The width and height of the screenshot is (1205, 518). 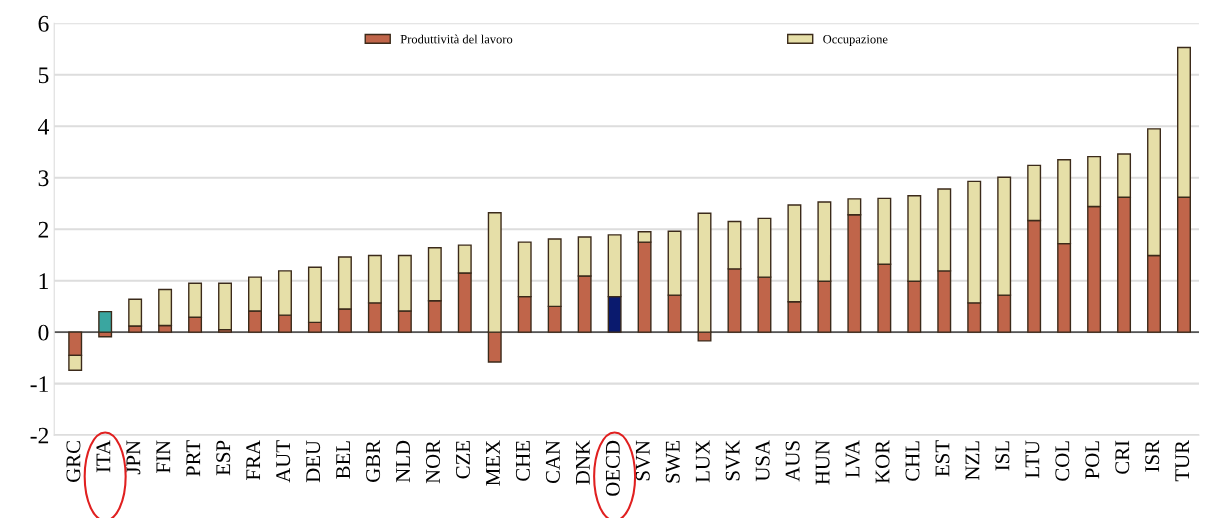 I want to click on x-tick-label: NLD, so click(x=403, y=461).